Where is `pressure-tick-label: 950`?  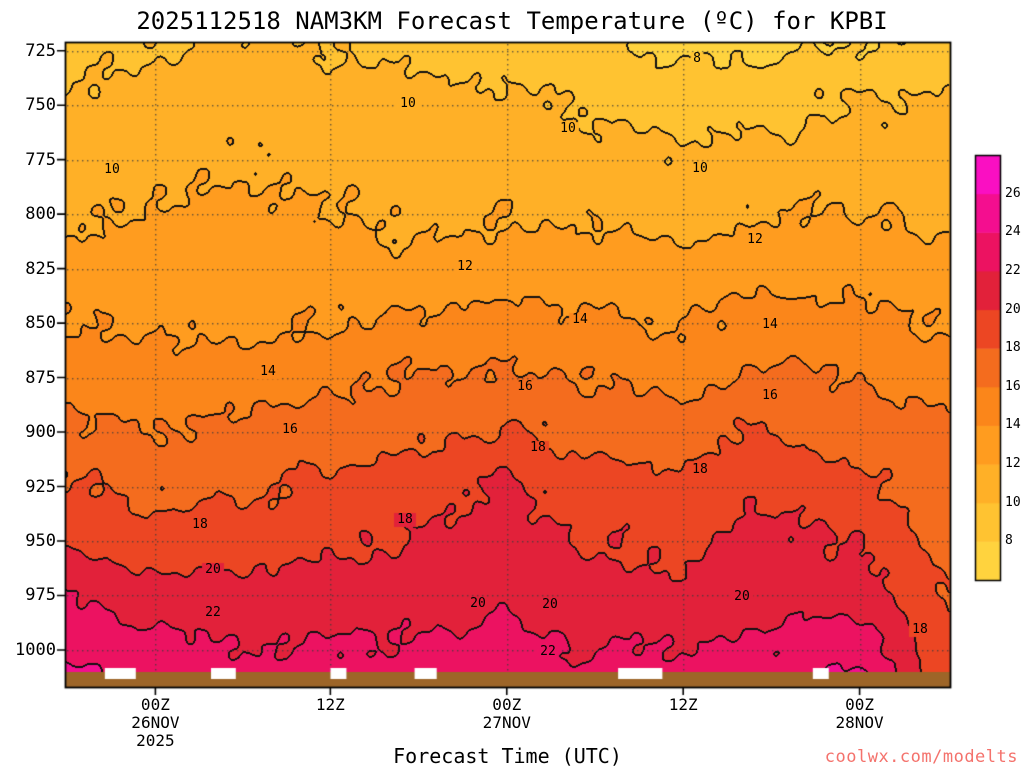
pressure-tick-label: 950 is located at coordinates (40, 541).